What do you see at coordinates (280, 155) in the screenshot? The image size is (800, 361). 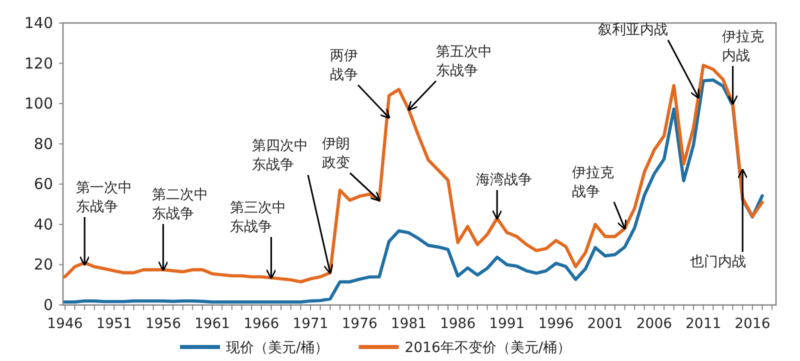 I see `annotation: 第四次中东战争` at bounding box center [280, 155].